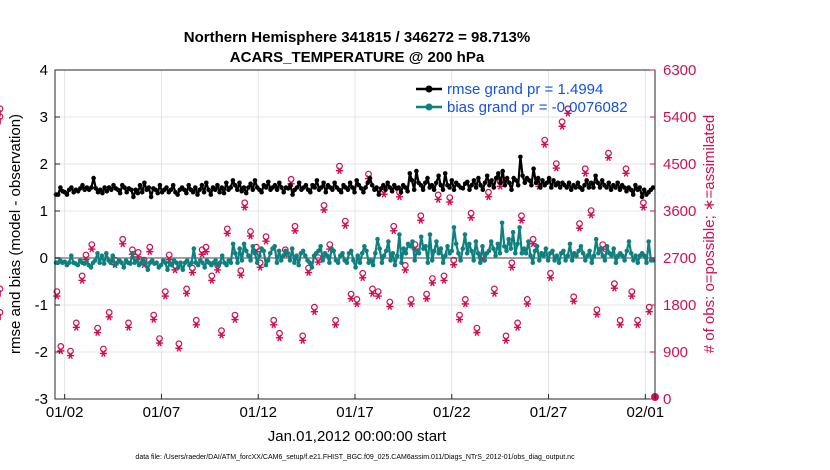 Image resolution: width=830 pixels, height=470 pixels. What do you see at coordinates (679, 164) in the screenshot?
I see `right-tick-label: 4500` at bounding box center [679, 164].